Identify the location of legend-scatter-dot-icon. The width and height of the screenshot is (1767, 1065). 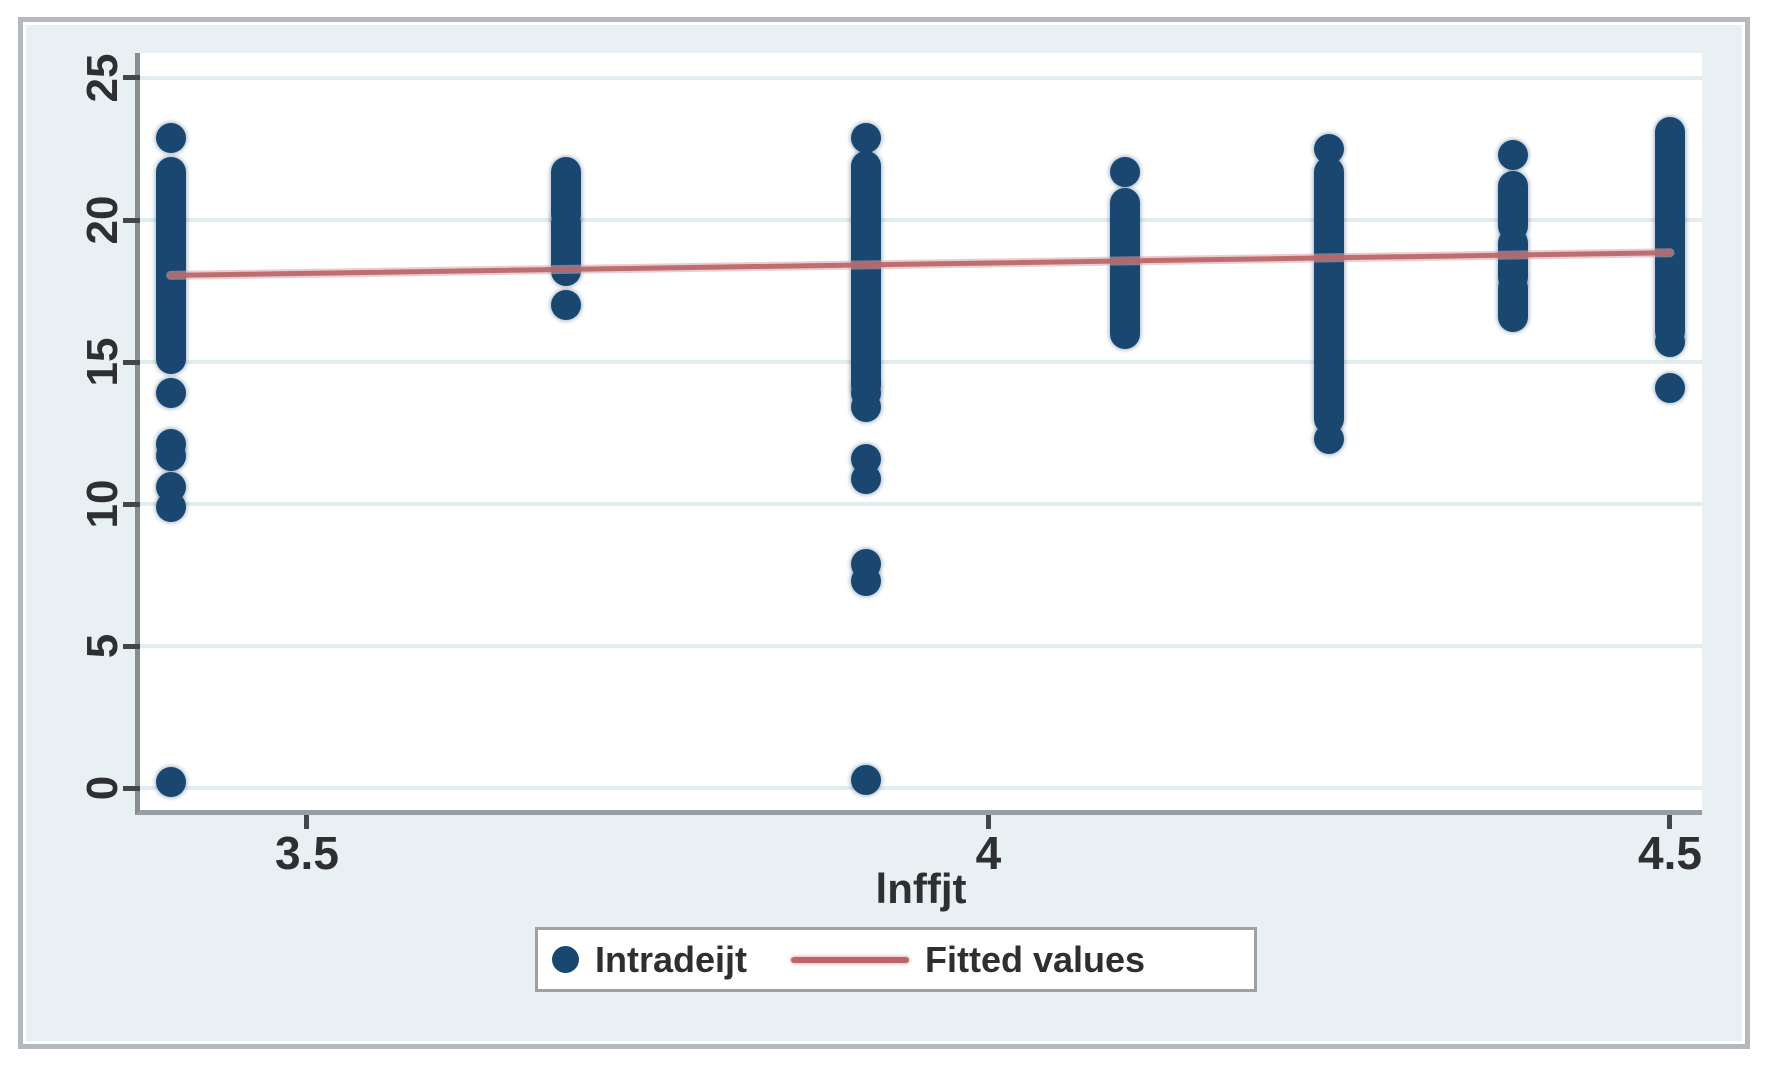
(565, 959).